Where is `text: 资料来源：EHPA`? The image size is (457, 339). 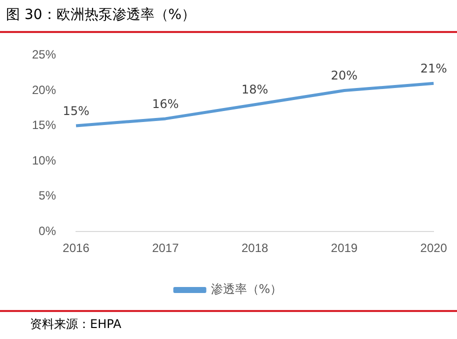
text: 资料来源：EHPA is located at coordinates (76, 324).